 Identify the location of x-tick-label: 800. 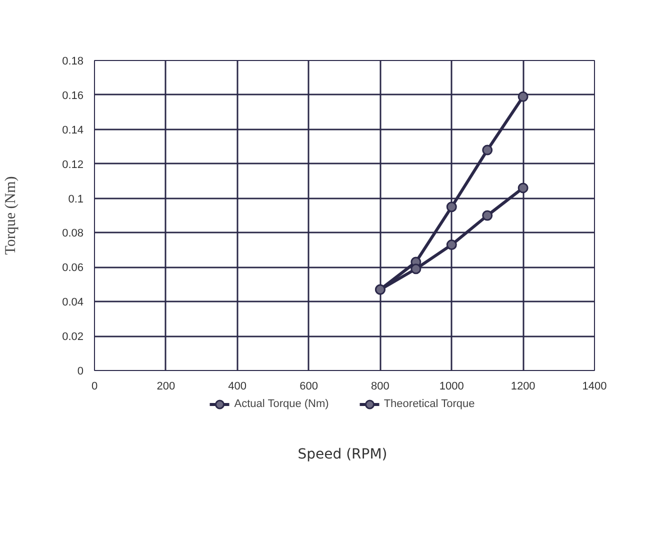
(380, 386).